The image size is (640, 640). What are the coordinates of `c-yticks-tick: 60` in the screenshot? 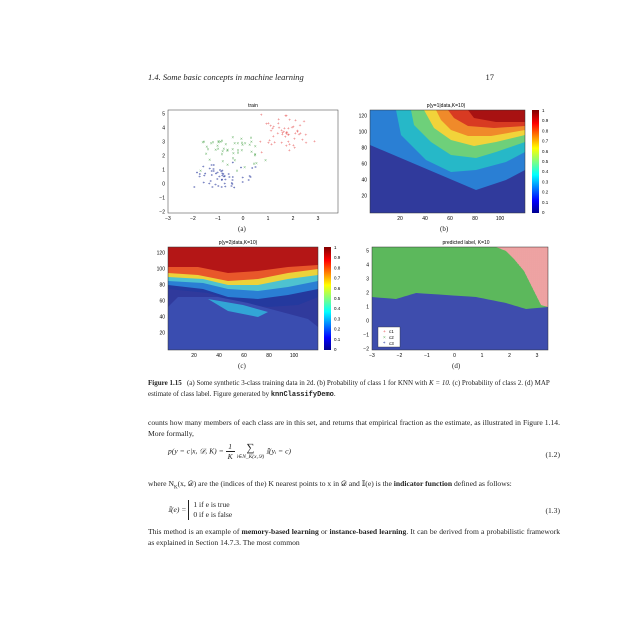 It's located at (162, 302).